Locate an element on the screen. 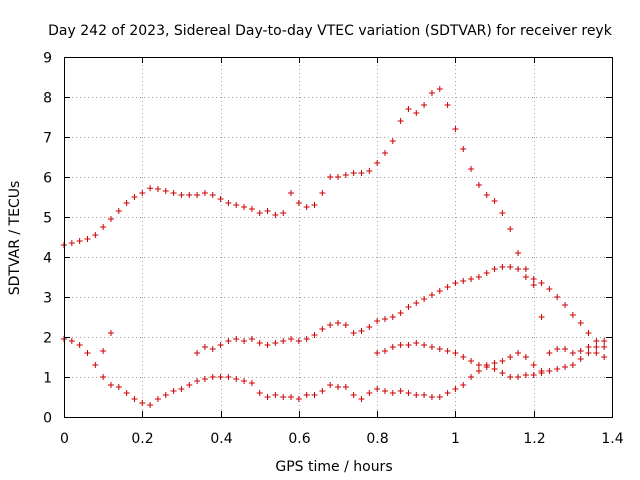  x-tick-label: 0.6 is located at coordinates (299, 439).